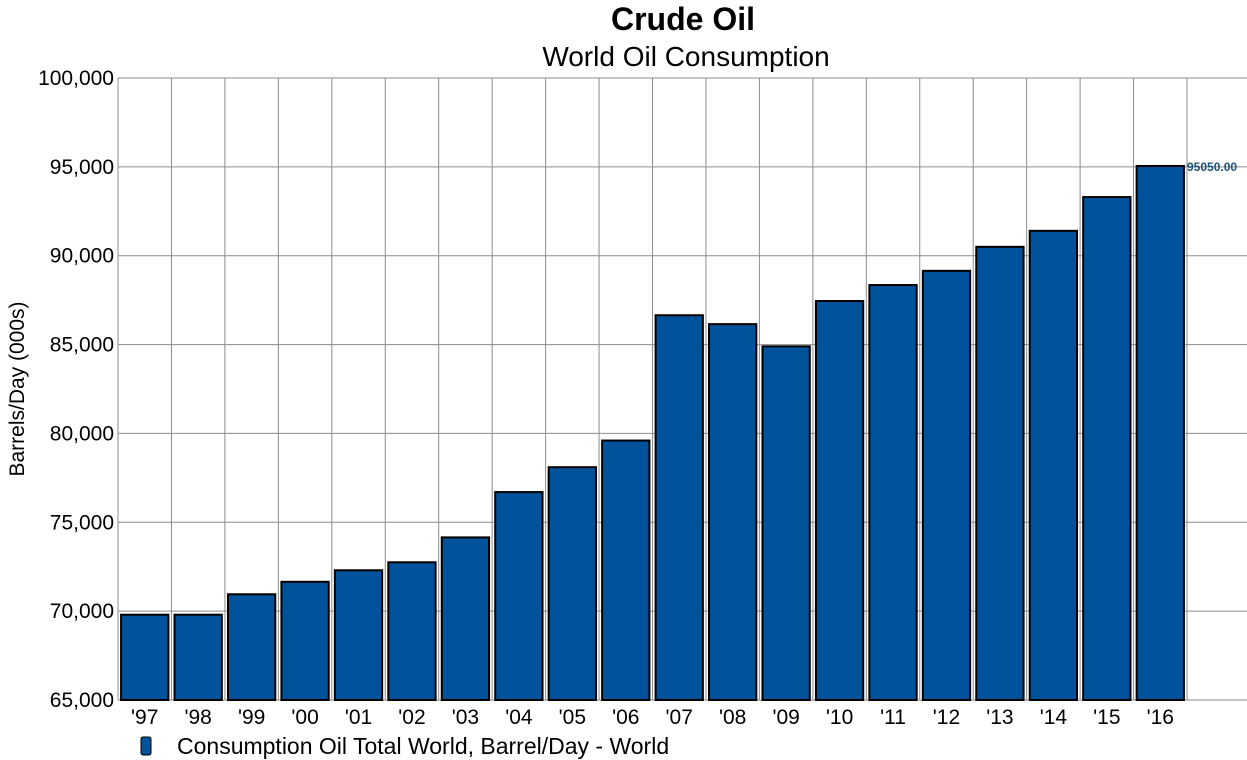 The width and height of the screenshot is (1247, 760). I want to click on chart-subtitle: World Oil Consumption, so click(685, 56).